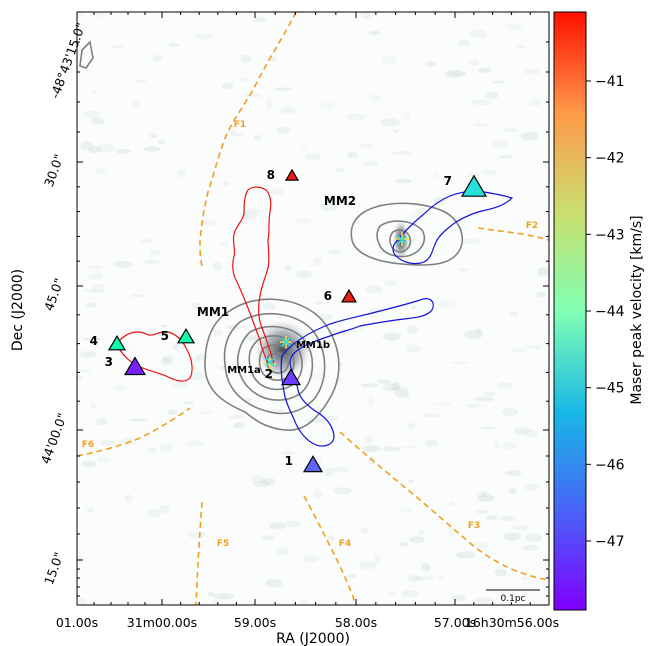 The width and height of the screenshot is (648, 646). What do you see at coordinates (610, 542) in the screenshot?
I see `colorbar-tick-label: −47` at bounding box center [610, 542].